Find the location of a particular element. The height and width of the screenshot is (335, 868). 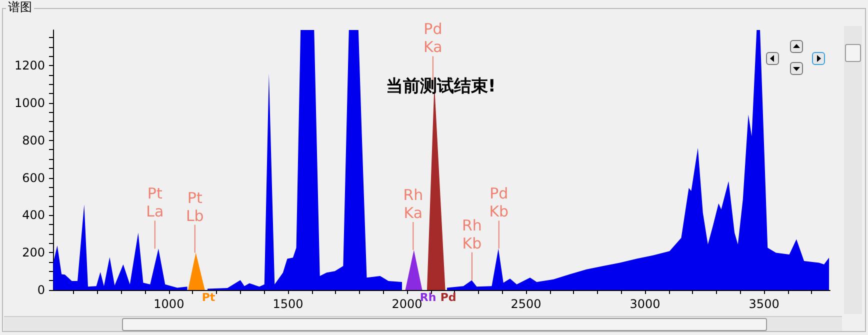

x-tick-label: 3500 is located at coordinates (764, 304).